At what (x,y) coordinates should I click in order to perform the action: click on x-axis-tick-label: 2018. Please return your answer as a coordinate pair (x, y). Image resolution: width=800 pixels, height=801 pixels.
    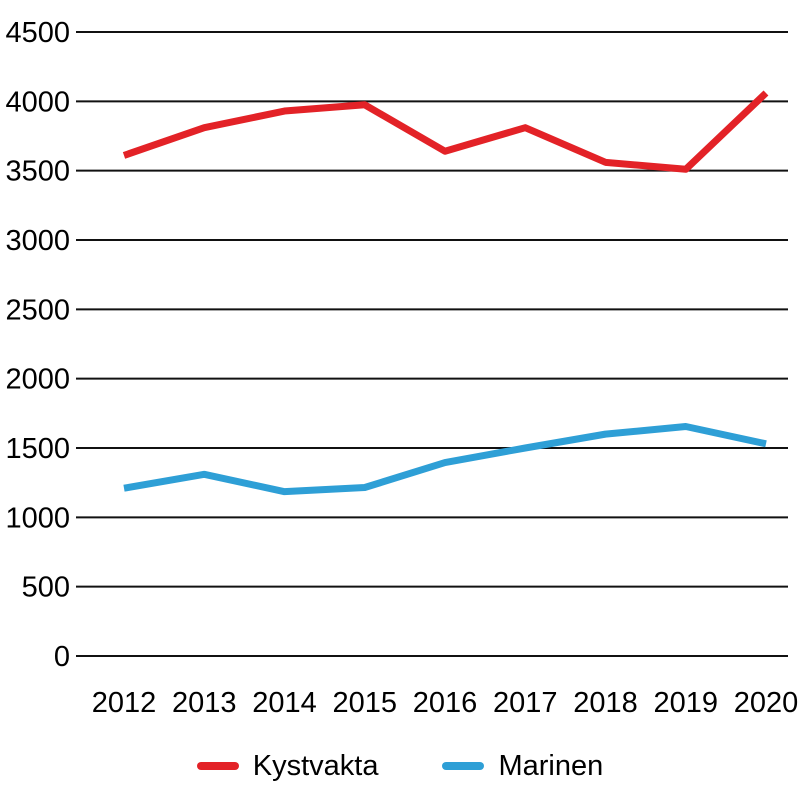
    Looking at the image, I should click on (605, 703).